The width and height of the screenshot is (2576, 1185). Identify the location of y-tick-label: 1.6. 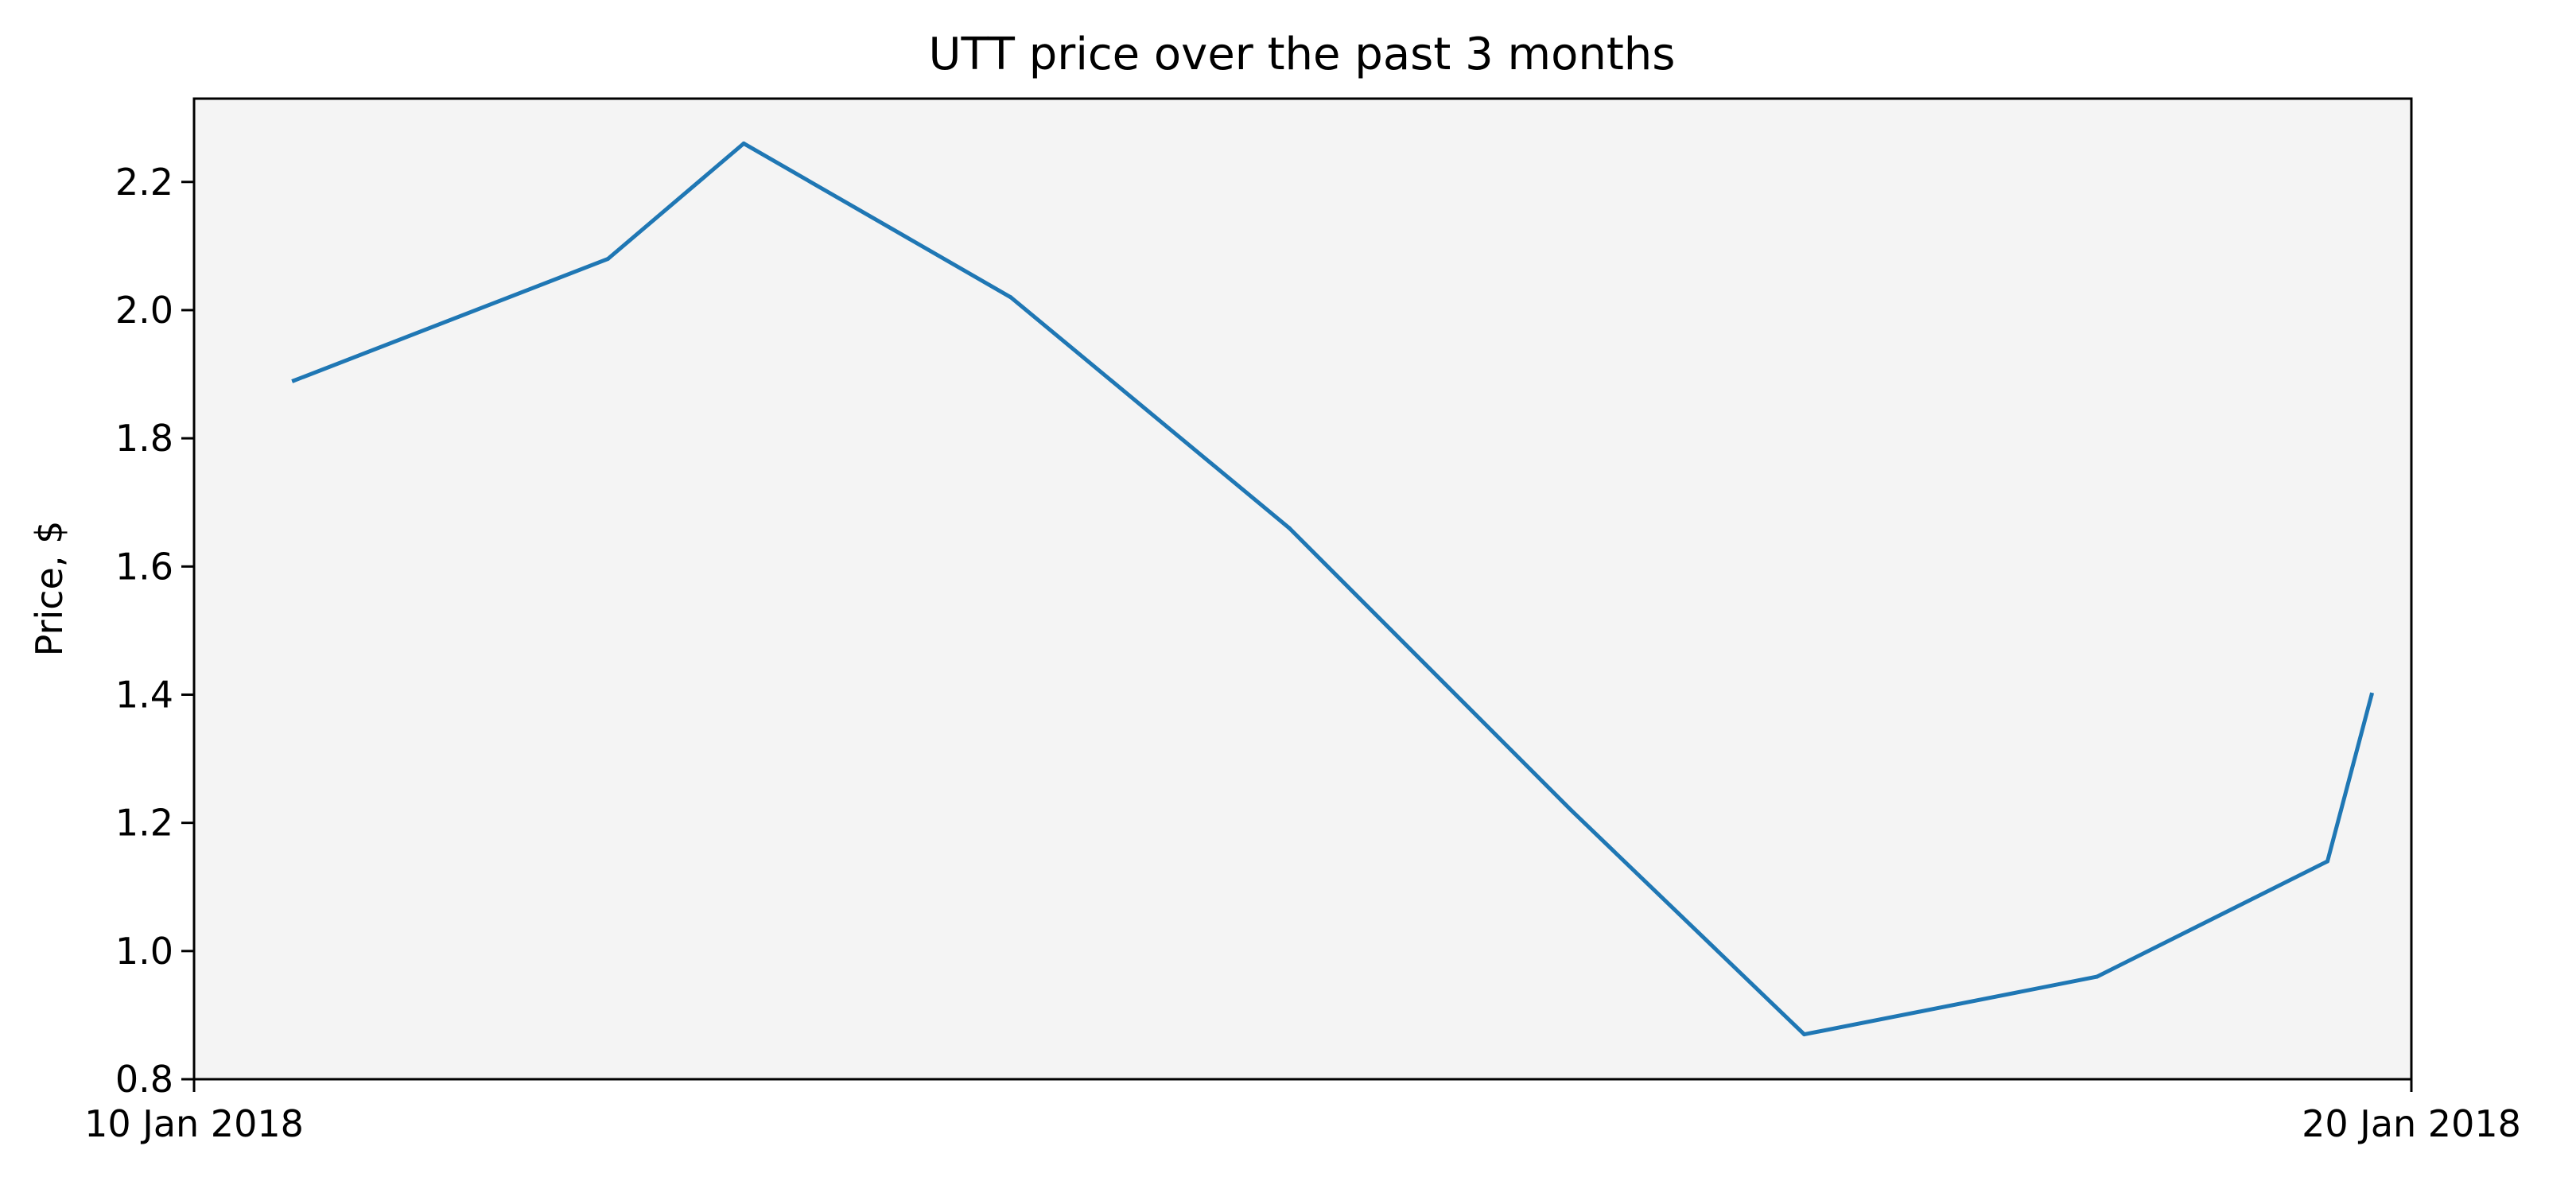
(144, 566).